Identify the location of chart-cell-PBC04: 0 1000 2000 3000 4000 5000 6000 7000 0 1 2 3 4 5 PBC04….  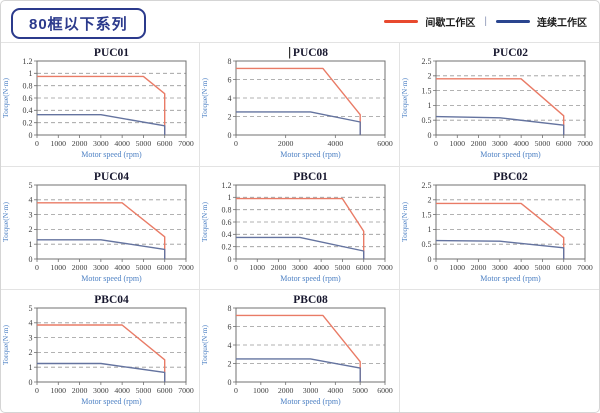
(101, 351).